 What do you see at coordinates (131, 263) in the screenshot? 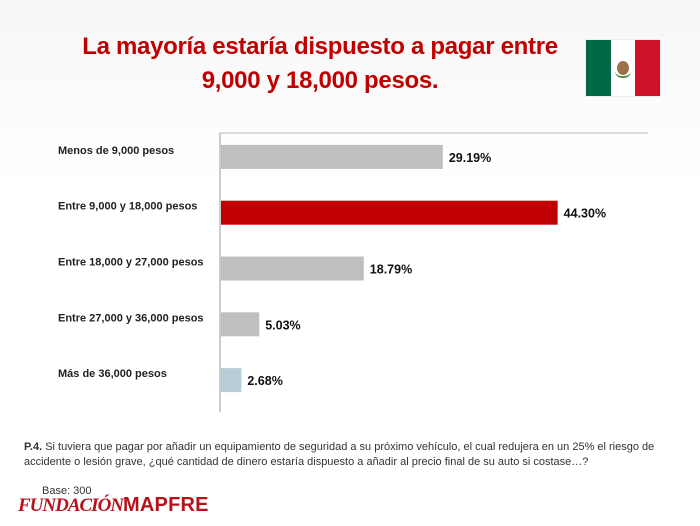
I see `category-label: Entre 18,000 y 27,000 pesos` at bounding box center [131, 263].